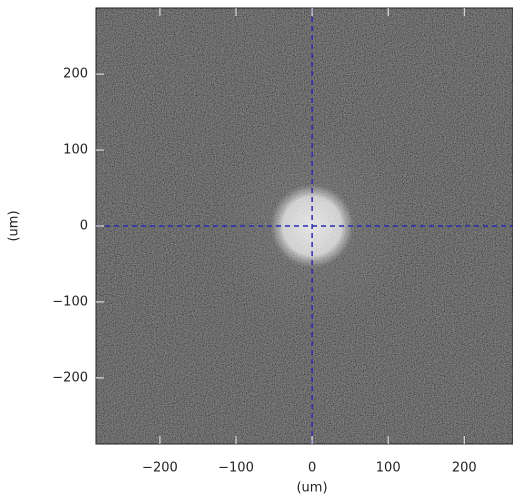 This screenshot has width=513, height=498. I want to click on x-tick-label: 200, so click(464, 468).